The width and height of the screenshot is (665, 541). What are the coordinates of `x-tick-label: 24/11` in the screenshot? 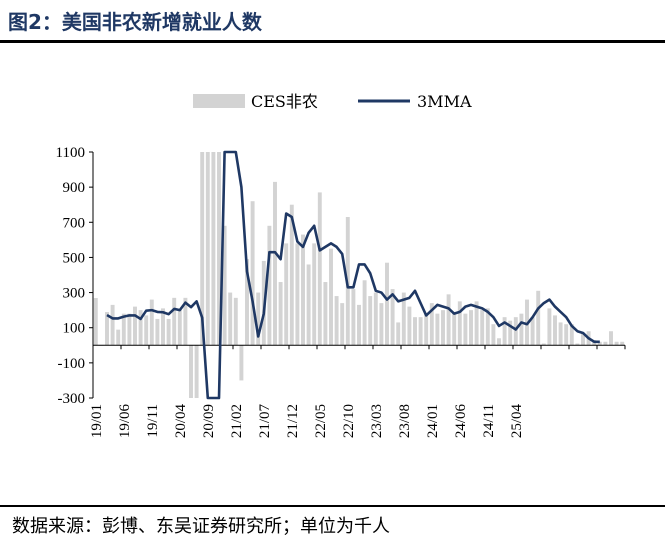 It's located at (489, 421).